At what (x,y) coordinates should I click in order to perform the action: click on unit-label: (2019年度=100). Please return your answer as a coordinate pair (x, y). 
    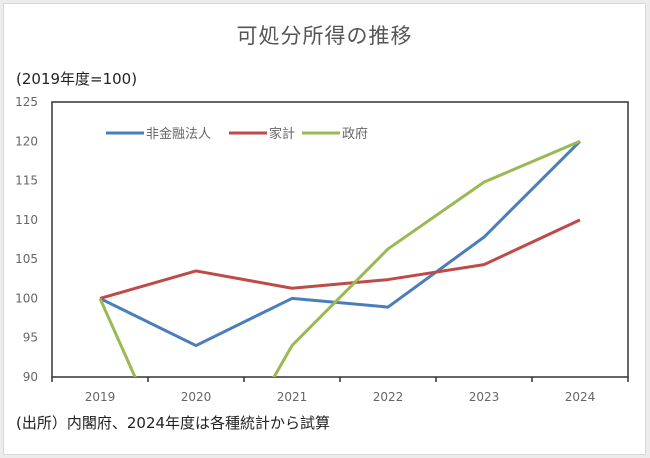
    Looking at the image, I should click on (77, 79).